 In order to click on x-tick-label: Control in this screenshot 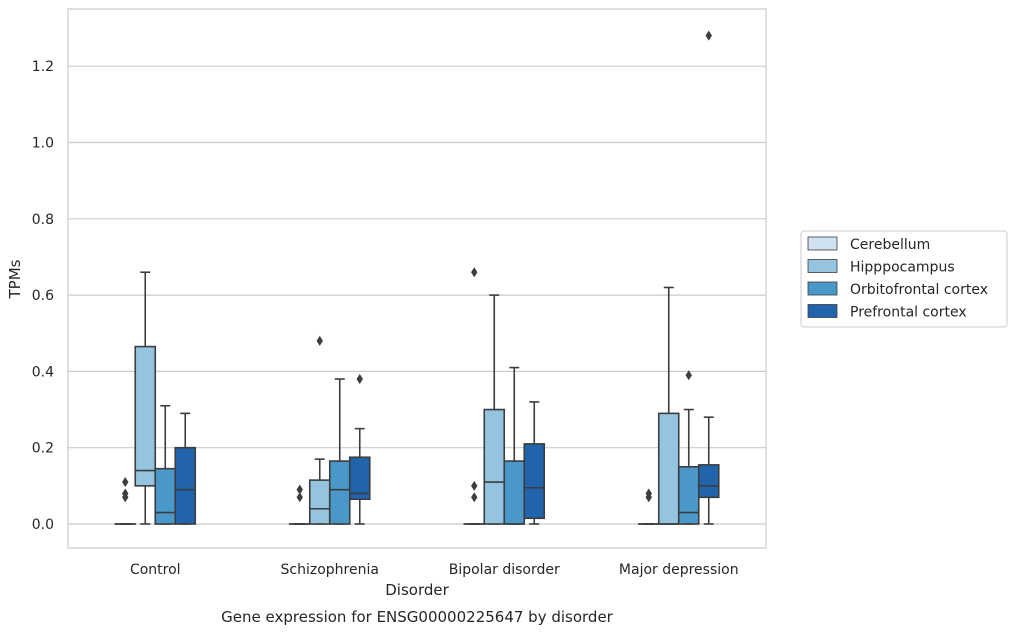, I will do `click(155, 570)`.